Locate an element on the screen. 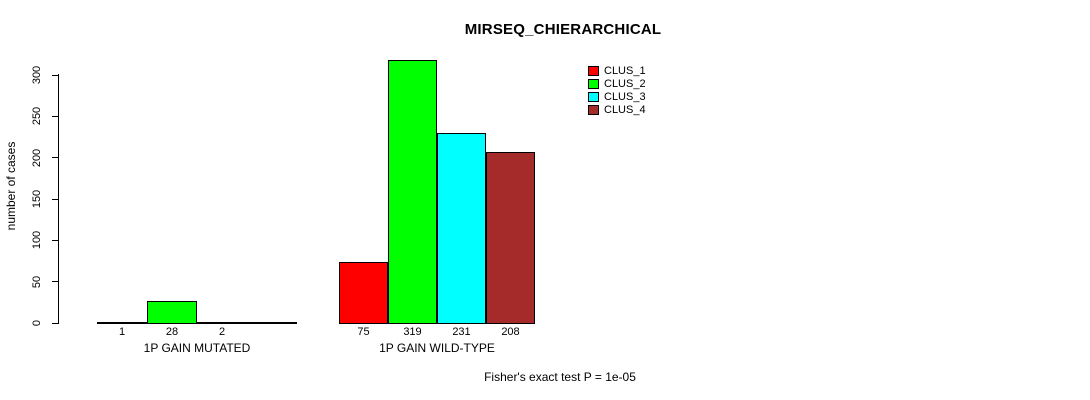 The height and width of the screenshot is (400, 1090). legend-label: CLUS_1 is located at coordinates (625, 70).